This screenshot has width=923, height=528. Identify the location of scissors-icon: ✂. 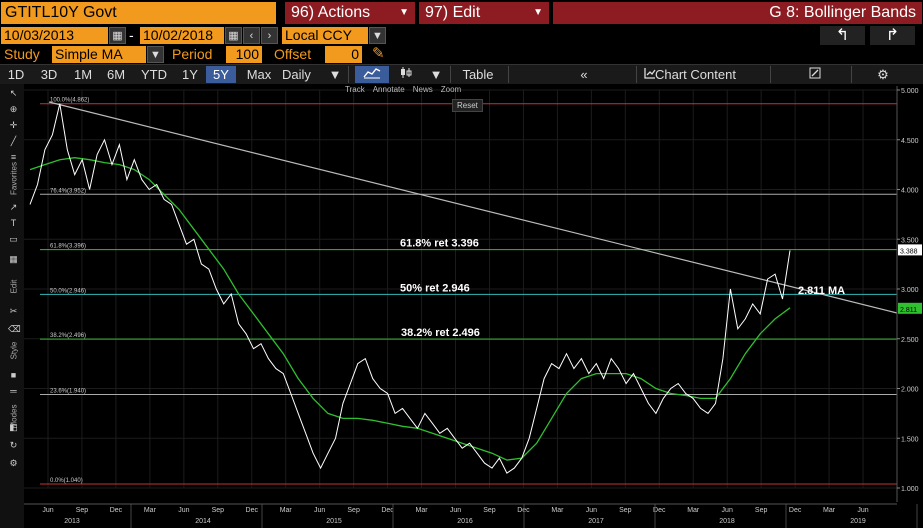
(13, 311).